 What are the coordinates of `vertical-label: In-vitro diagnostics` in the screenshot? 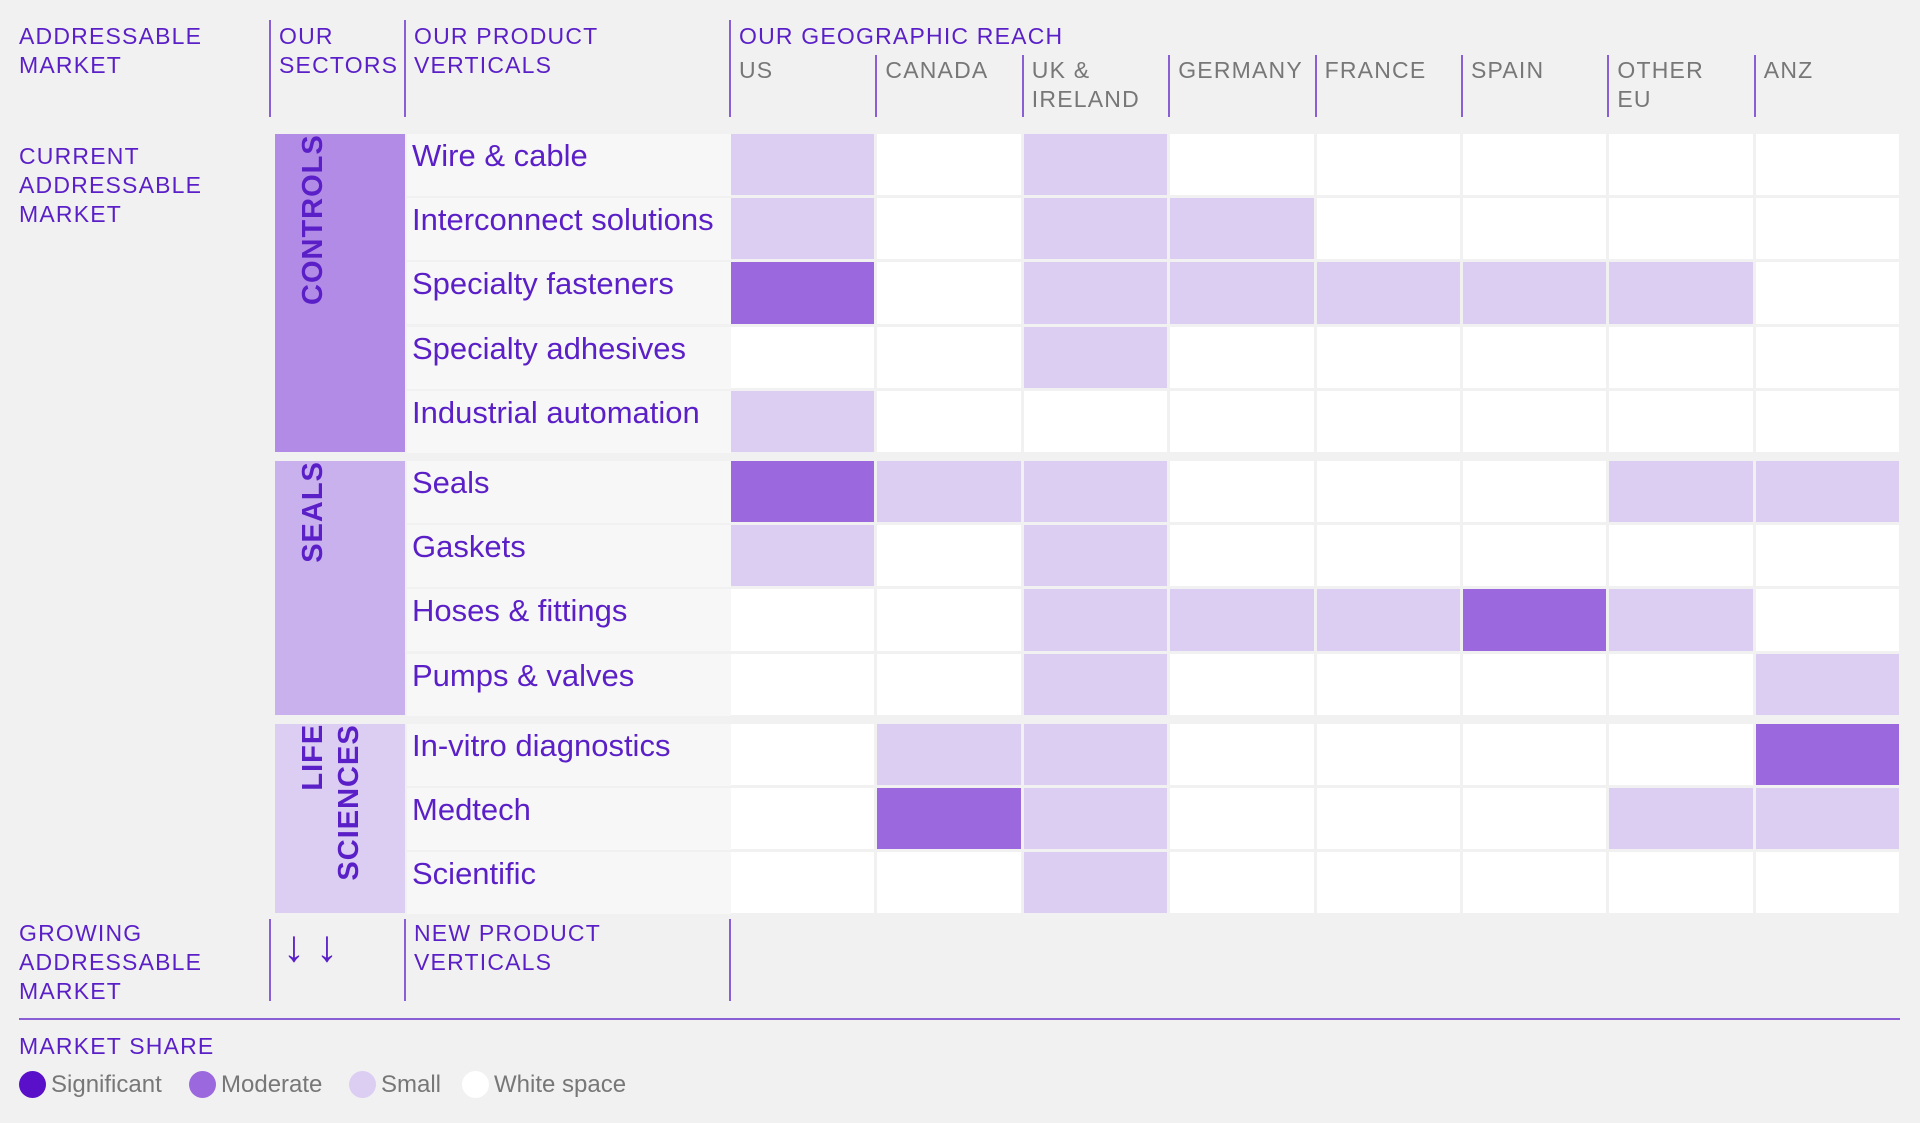 It's located at (541, 745).